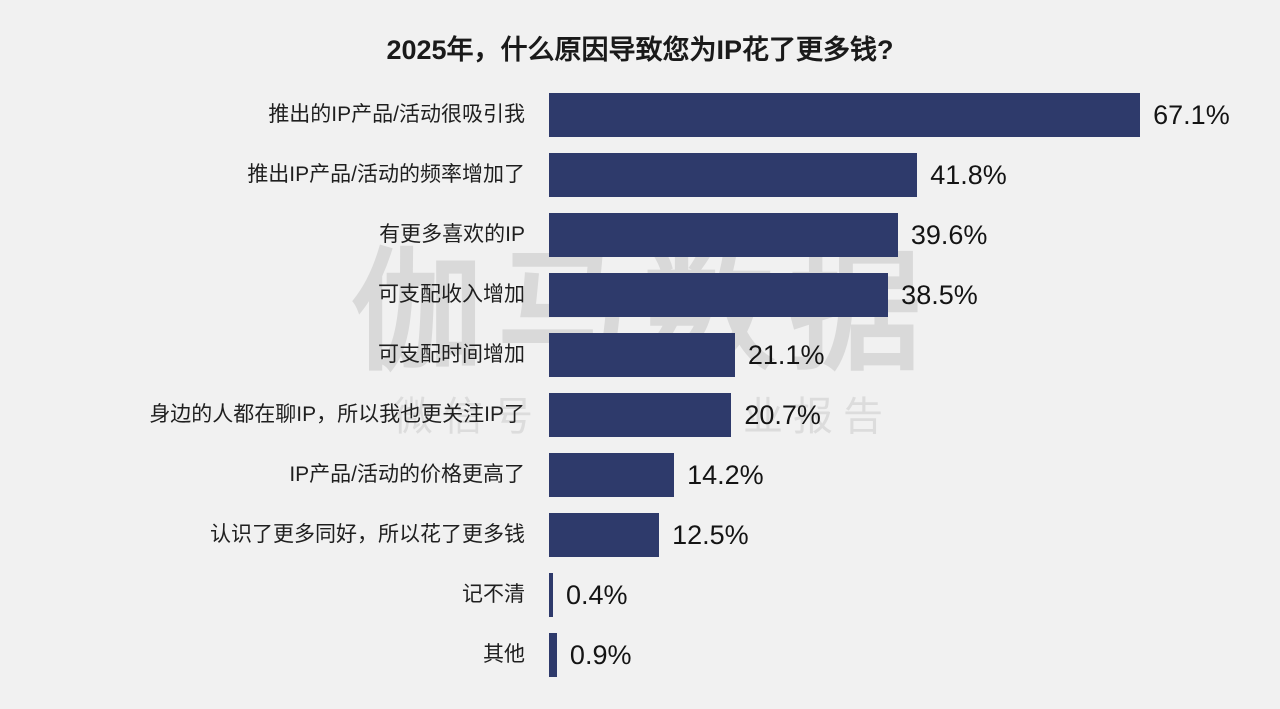  What do you see at coordinates (725, 475) in the screenshot?
I see `bar-value-label: 14.2%` at bounding box center [725, 475].